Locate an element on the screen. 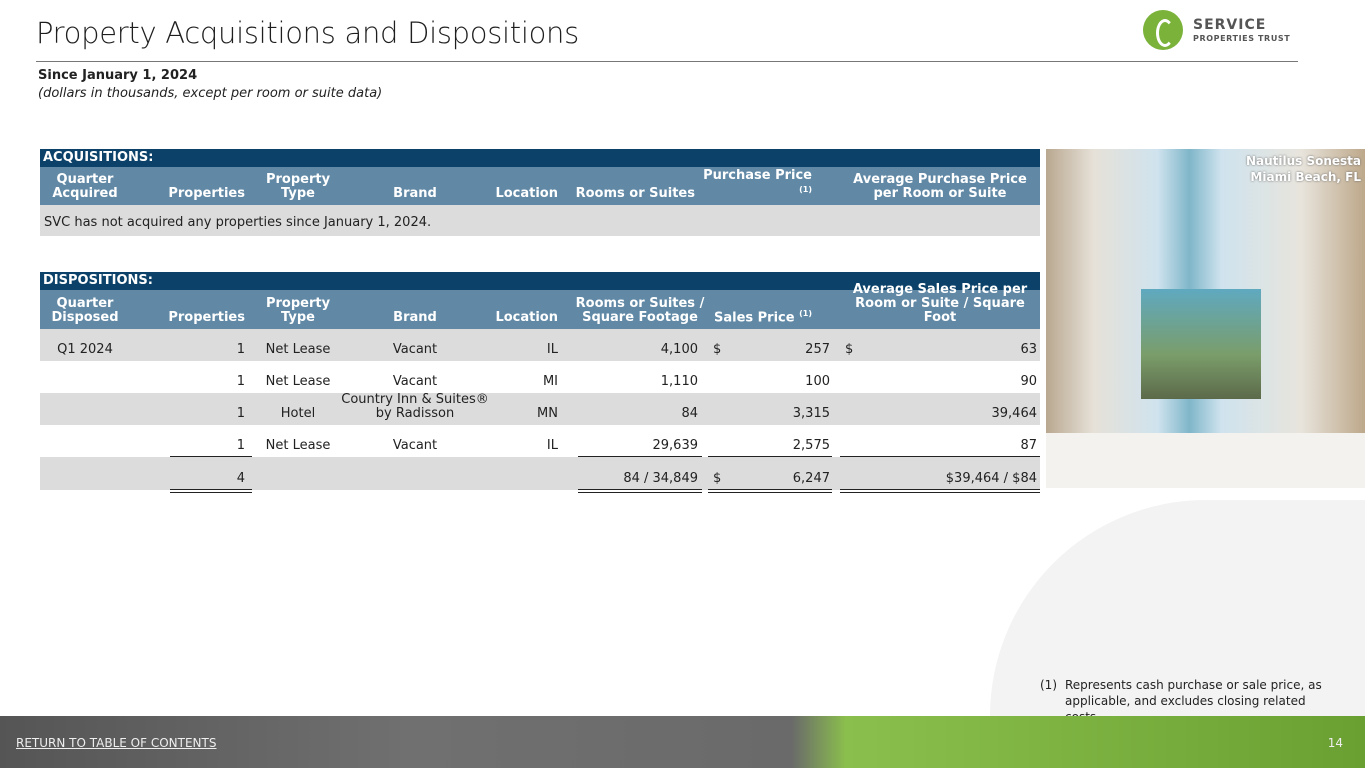 This screenshot has height=768, width=1365. col-rooms: Rooms or Suites / Square Footage is located at coordinates (640, 310).